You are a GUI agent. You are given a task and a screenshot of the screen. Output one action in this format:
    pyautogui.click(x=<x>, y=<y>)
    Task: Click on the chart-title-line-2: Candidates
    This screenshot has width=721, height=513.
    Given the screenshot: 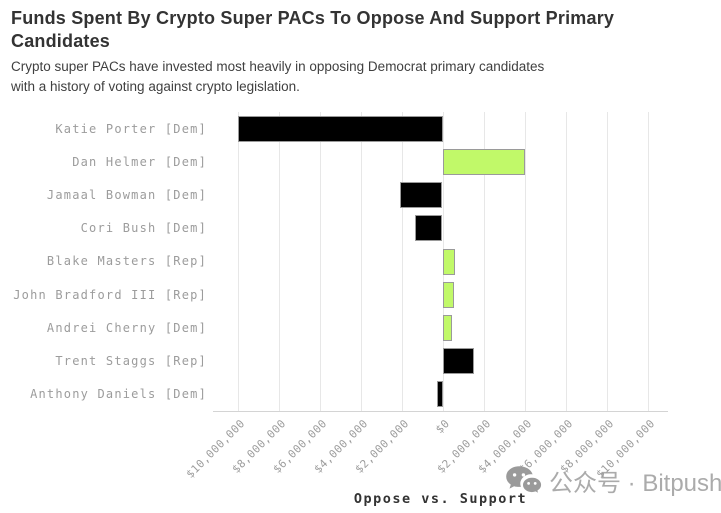 What is the action you would take?
    pyautogui.click(x=61, y=41)
    